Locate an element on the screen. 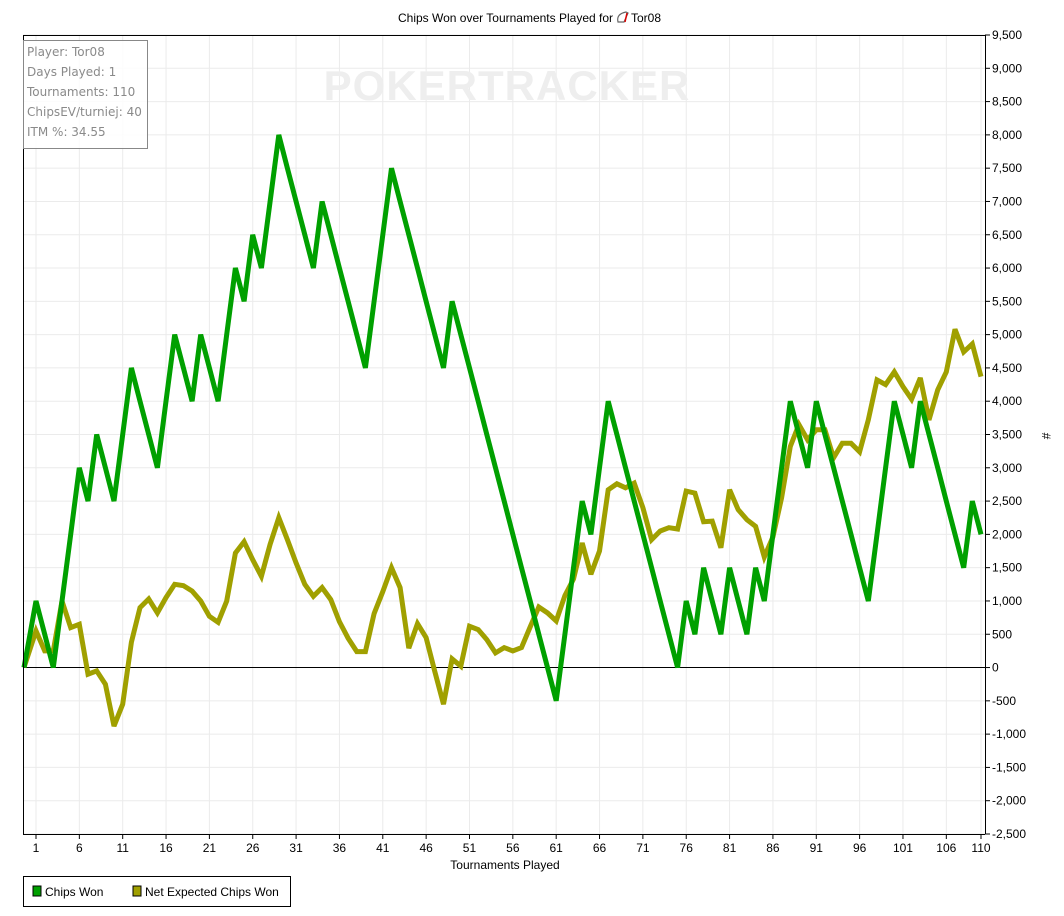 This screenshot has height=916, width=1064. x-tick-label: 41 is located at coordinates (383, 848).